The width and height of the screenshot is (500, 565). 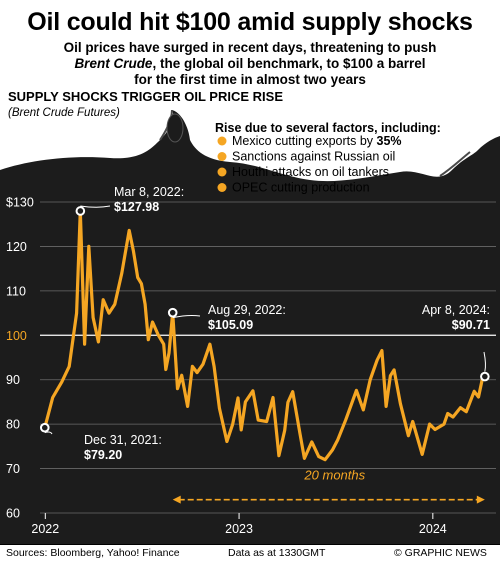 I want to click on factor-item: Mexico cutting exports by 35%, so click(x=317, y=141).